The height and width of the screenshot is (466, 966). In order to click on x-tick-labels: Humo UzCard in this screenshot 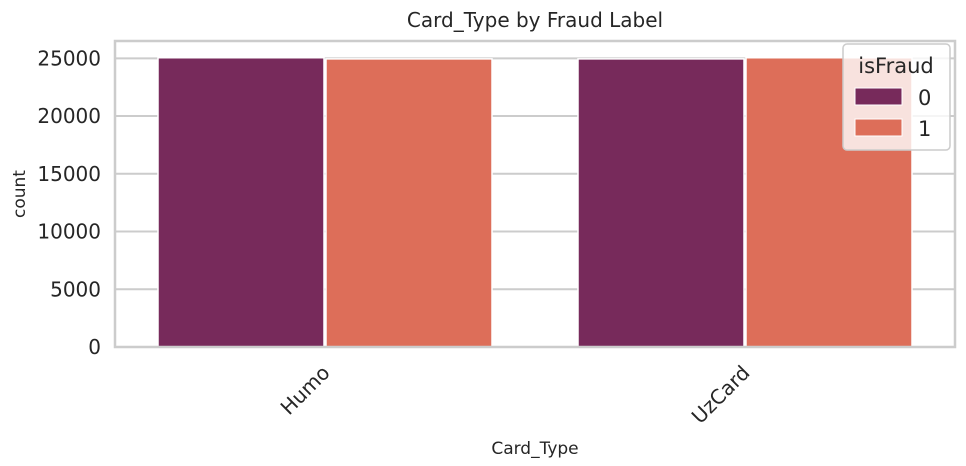, I will do `click(515, 395)`.